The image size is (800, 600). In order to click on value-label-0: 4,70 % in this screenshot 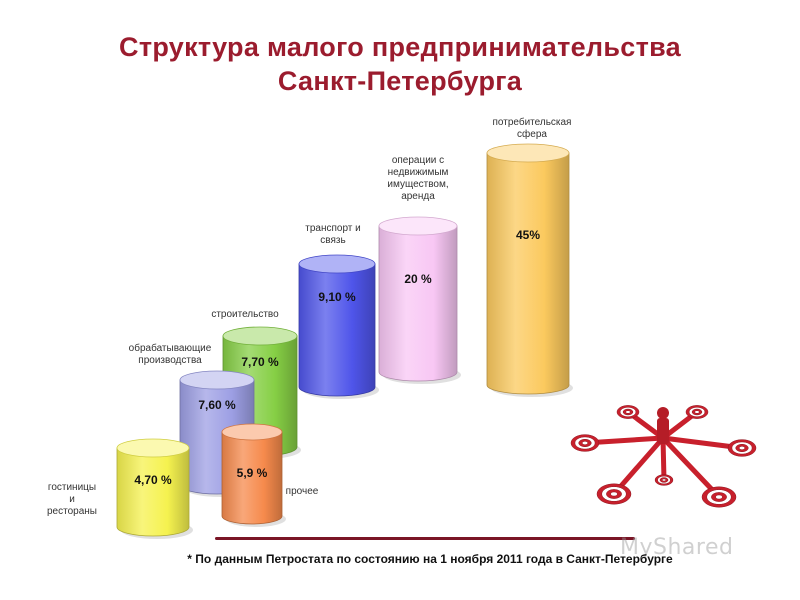, I will do `click(153, 480)`.